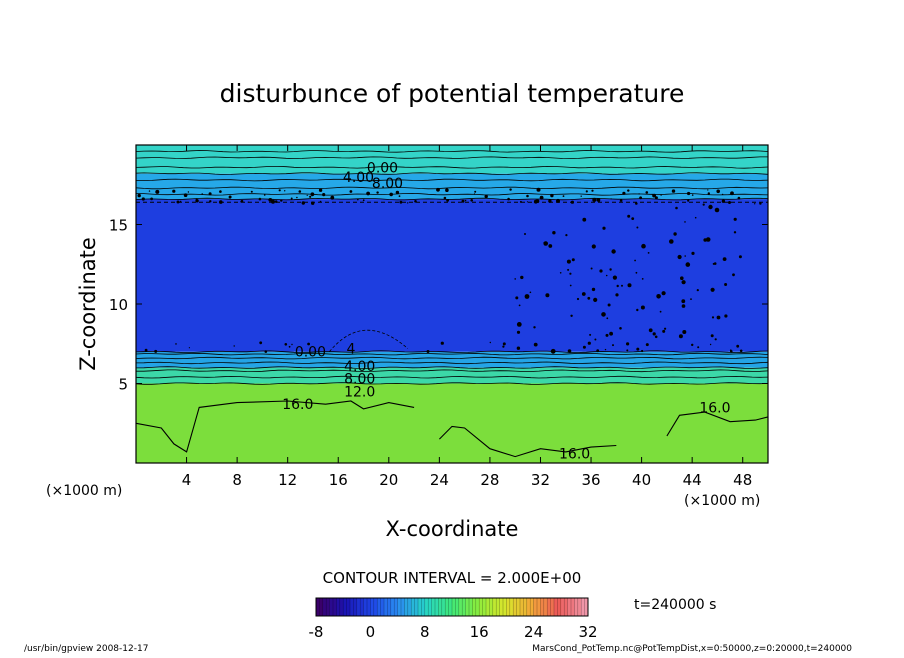 This screenshot has height=658, width=904. What do you see at coordinates (692, 480) in the screenshot?
I see `x-tick-label: 44` at bounding box center [692, 480].